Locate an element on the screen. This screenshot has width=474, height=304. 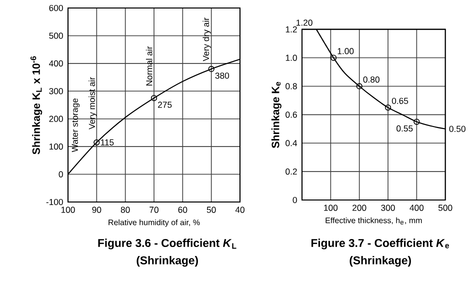
y-tick-label: 0.8 is located at coordinates (291, 86).